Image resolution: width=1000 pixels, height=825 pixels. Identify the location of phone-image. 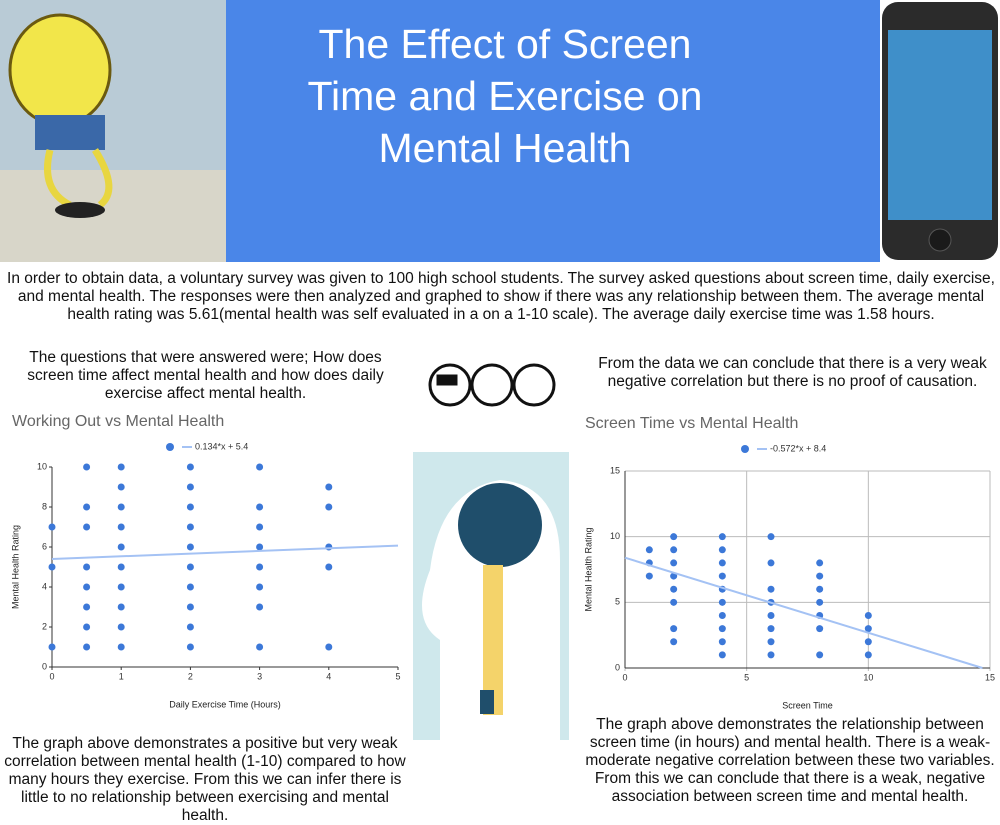
(940, 131).